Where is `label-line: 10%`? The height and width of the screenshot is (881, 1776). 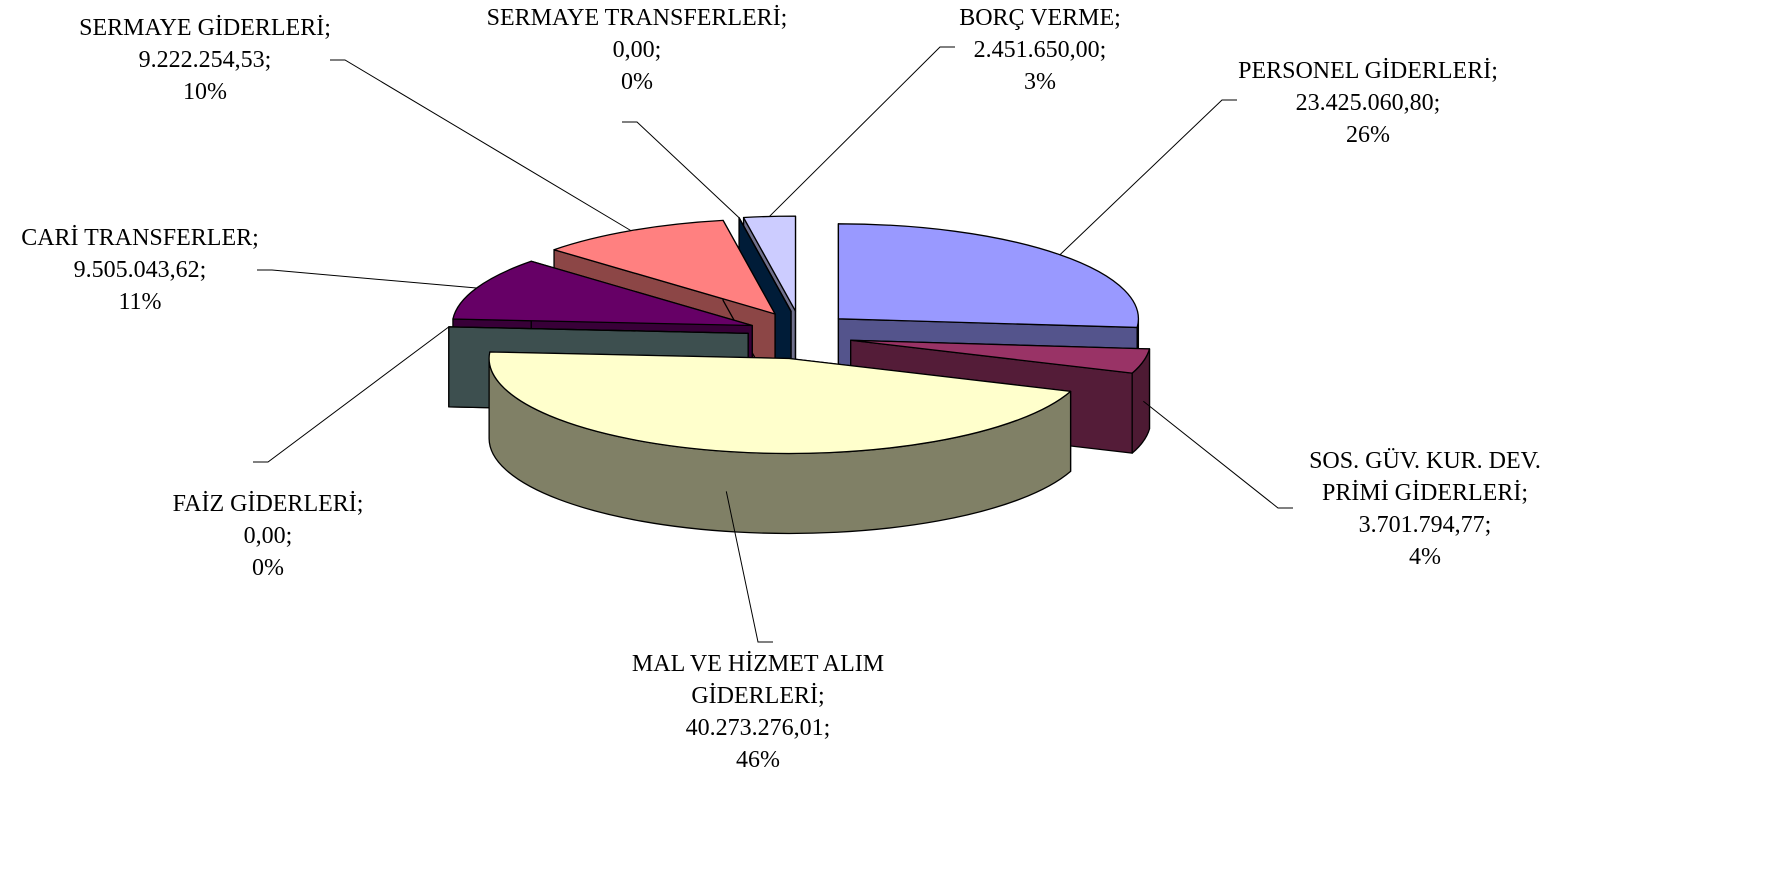
label-line: 10% is located at coordinates (205, 92).